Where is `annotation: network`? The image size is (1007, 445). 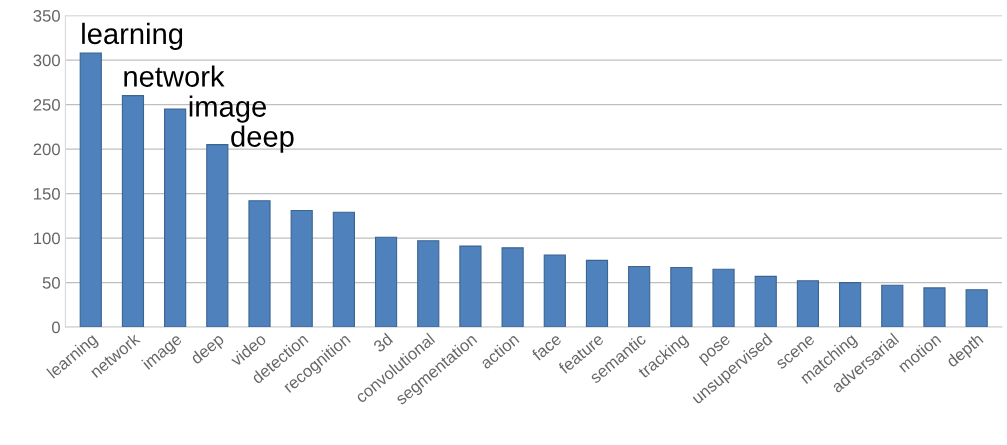
annotation: network is located at coordinates (174, 76).